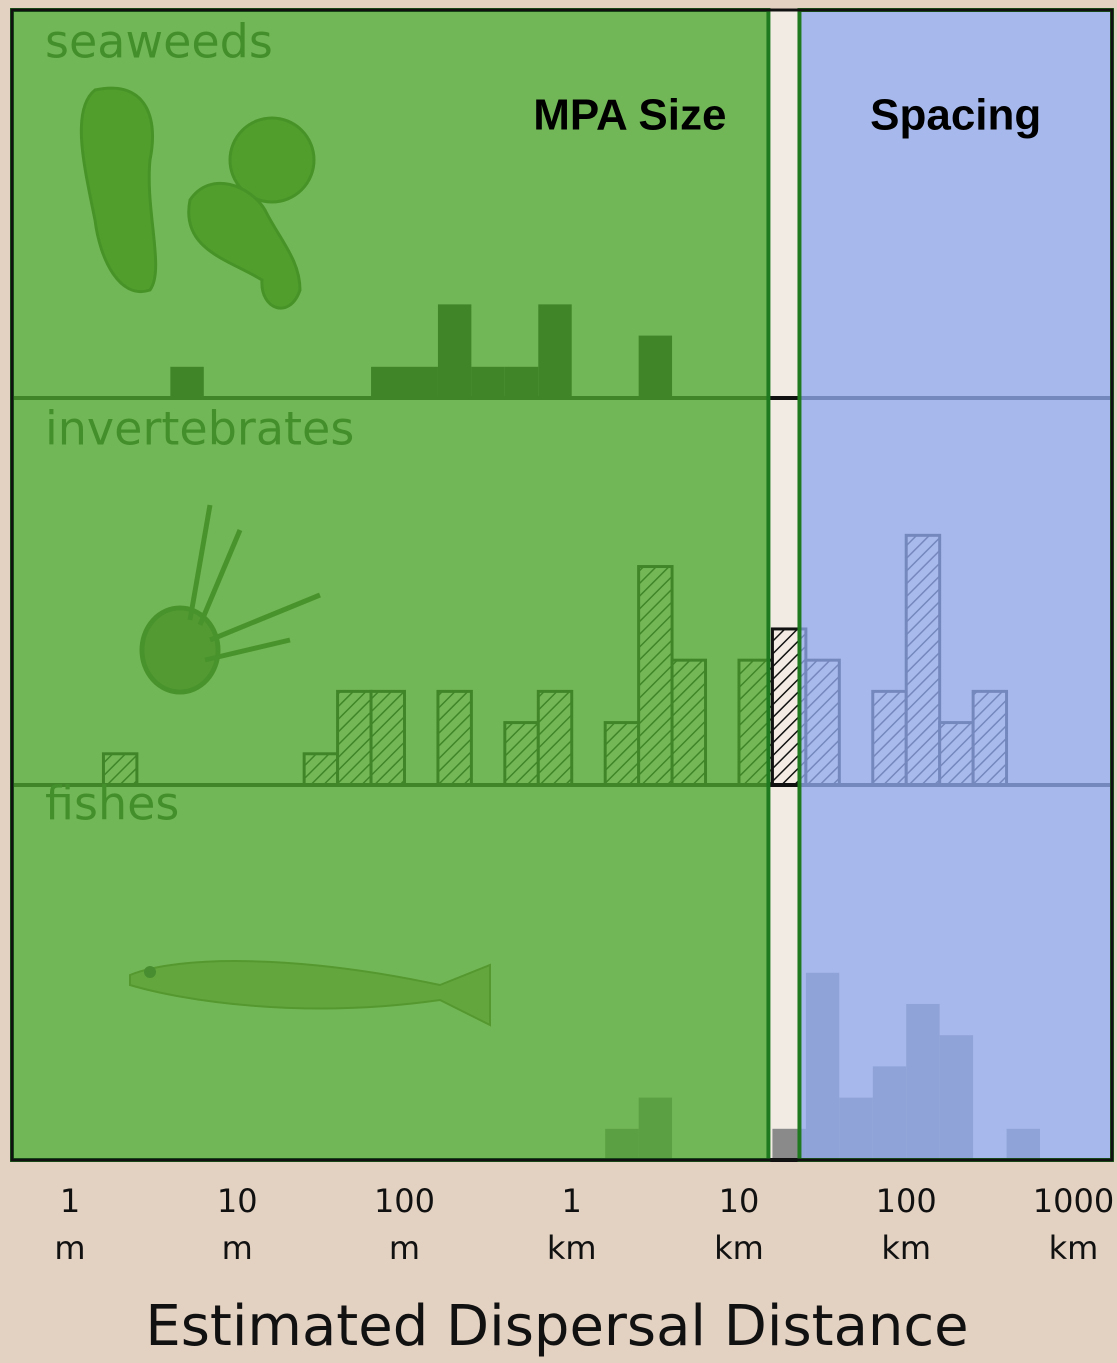 This screenshot has width=1117, height=1363. What do you see at coordinates (629, 115) in the screenshot?
I see `region-label: MPA Size` at bounding box center [629, 115].